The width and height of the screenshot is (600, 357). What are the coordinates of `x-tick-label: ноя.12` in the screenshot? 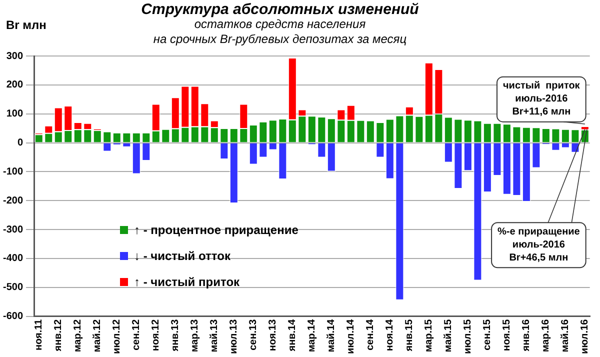 It's located at (156, 335).